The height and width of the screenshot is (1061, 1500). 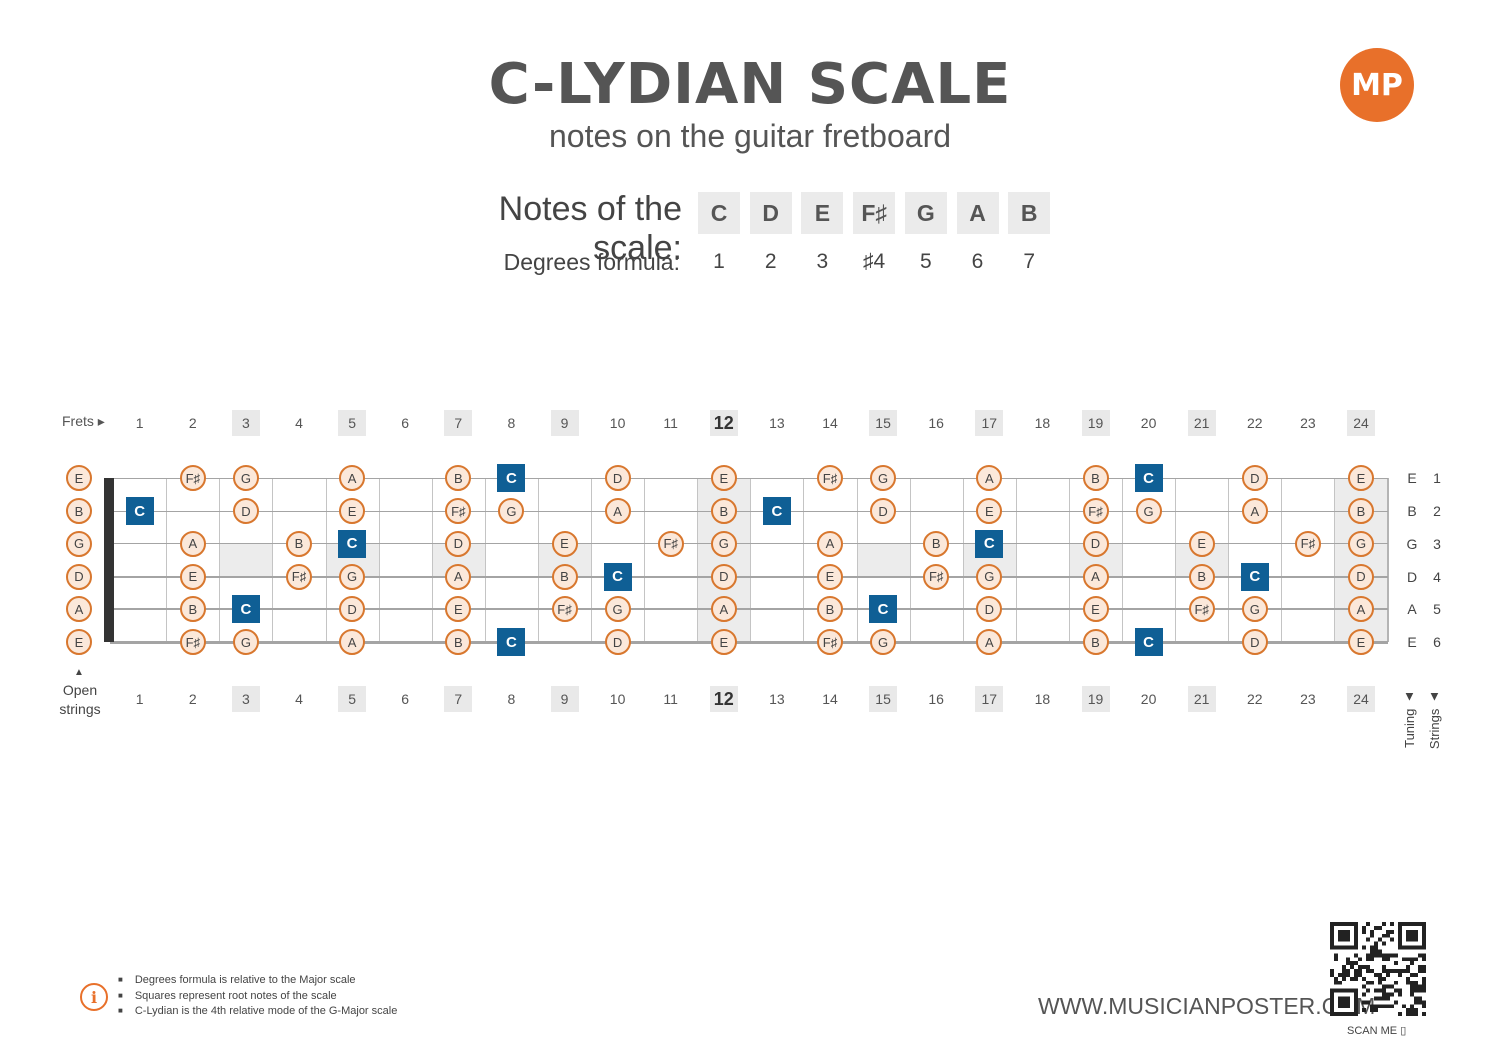 I want to click on open-string-note: D, so click(x=79, y=576).